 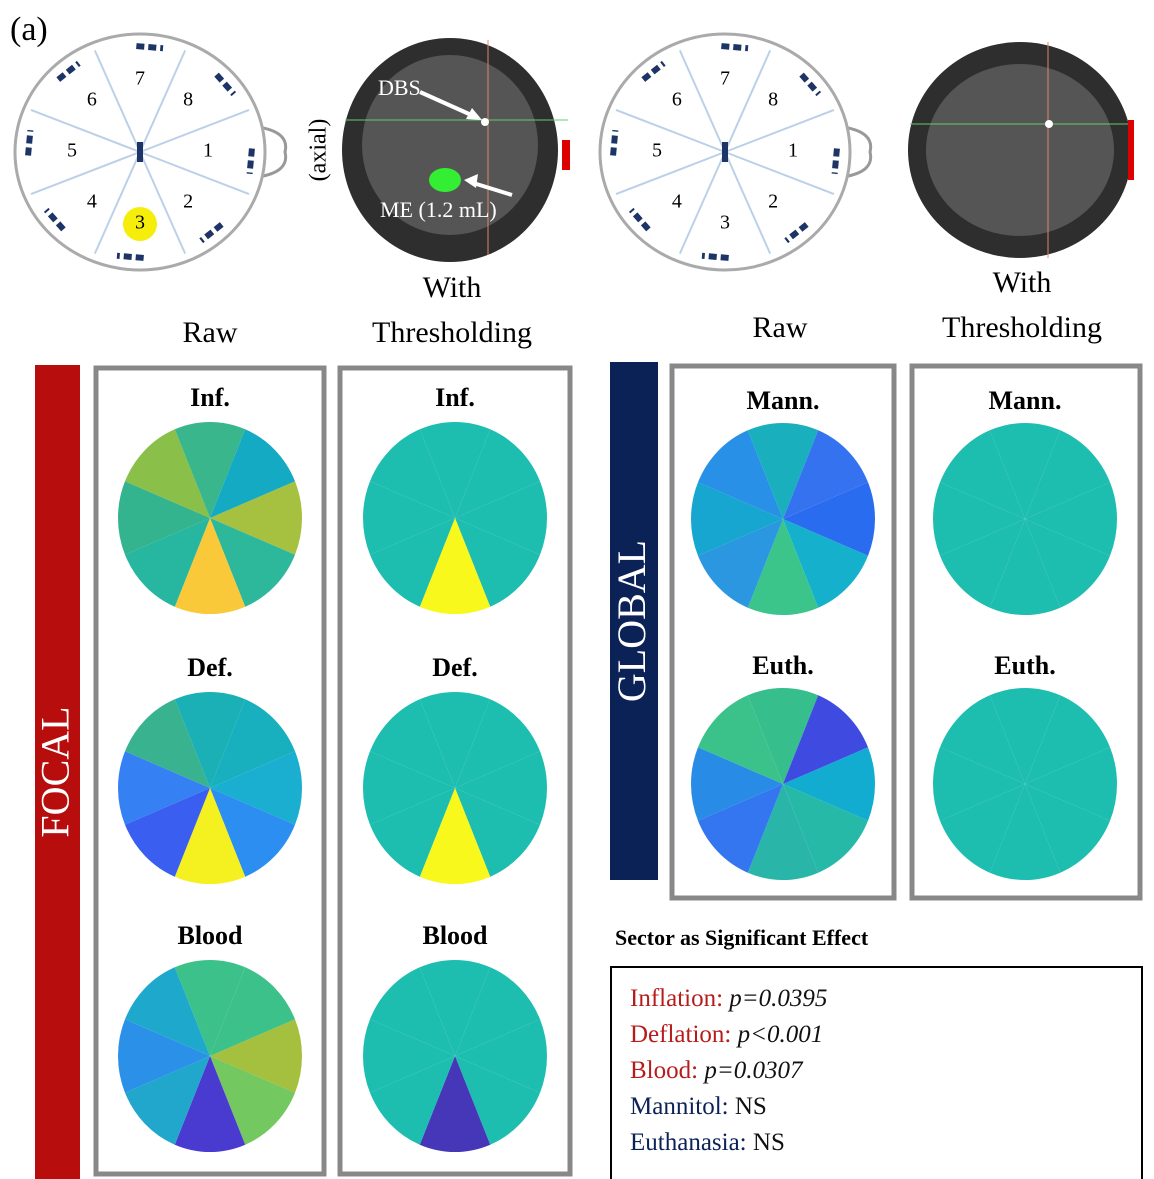 I want to click on legend-entry: Blood: p=0.0307, so click(x=717, y=1070).